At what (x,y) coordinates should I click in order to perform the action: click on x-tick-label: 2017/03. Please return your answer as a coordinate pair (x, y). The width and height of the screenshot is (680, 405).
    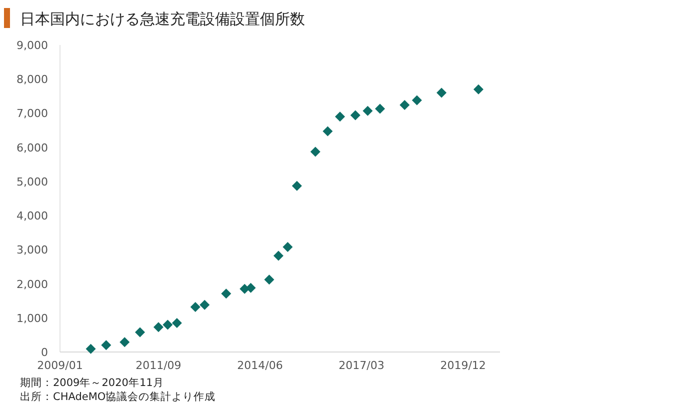
    Looking at the image, I should click on (361, 365).